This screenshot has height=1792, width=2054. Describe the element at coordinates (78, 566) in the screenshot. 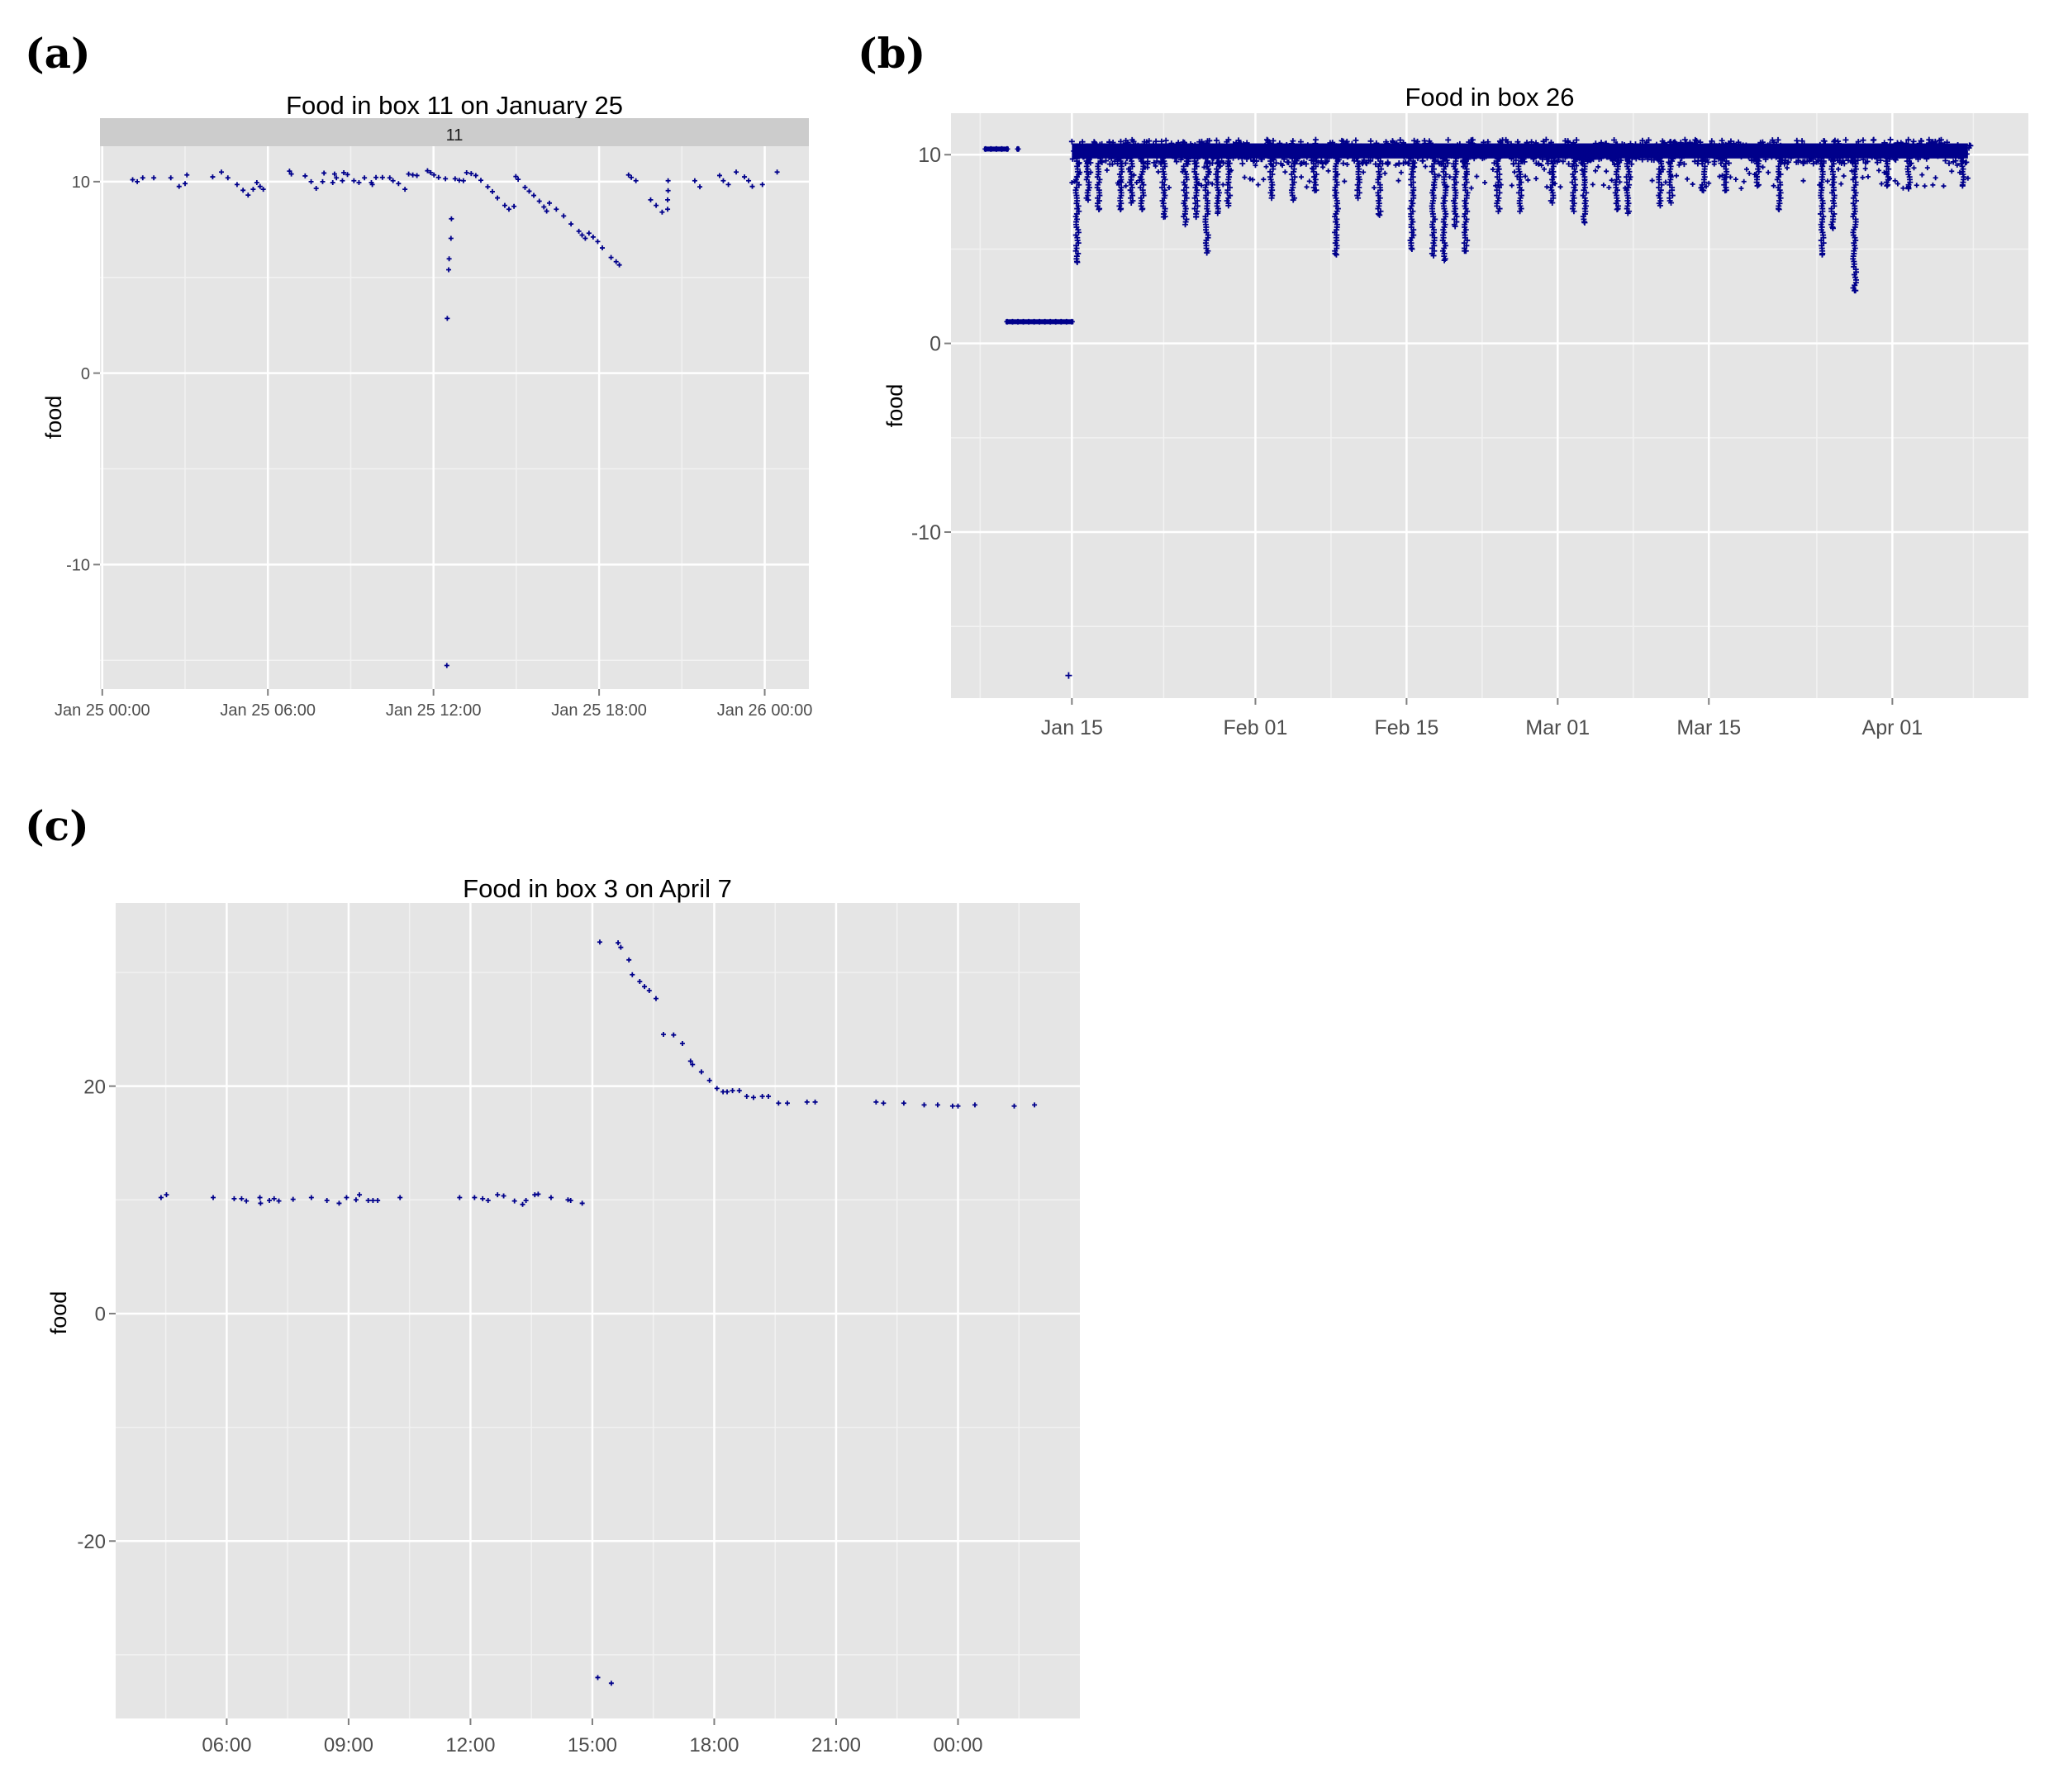

I see `y-tick-label: -10` at that location.